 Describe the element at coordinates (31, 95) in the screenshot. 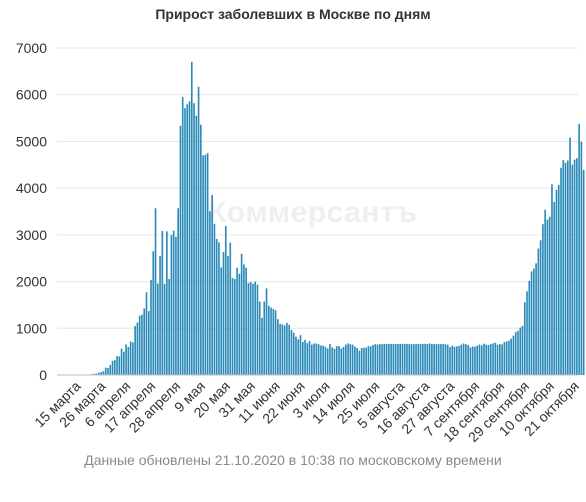

I see `y-tick-label: 6000` at that location.